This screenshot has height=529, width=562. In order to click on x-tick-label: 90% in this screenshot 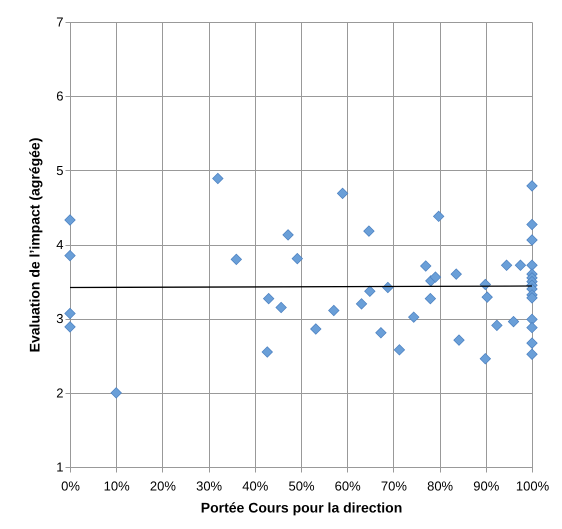, I will do `click(486, 486)`.